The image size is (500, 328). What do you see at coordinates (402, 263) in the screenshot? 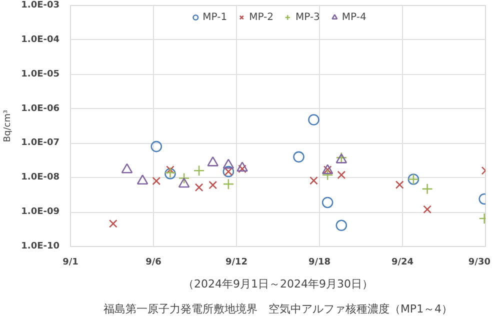
I see `x-tick-label: 9/24` at bounding box center [402, 263].